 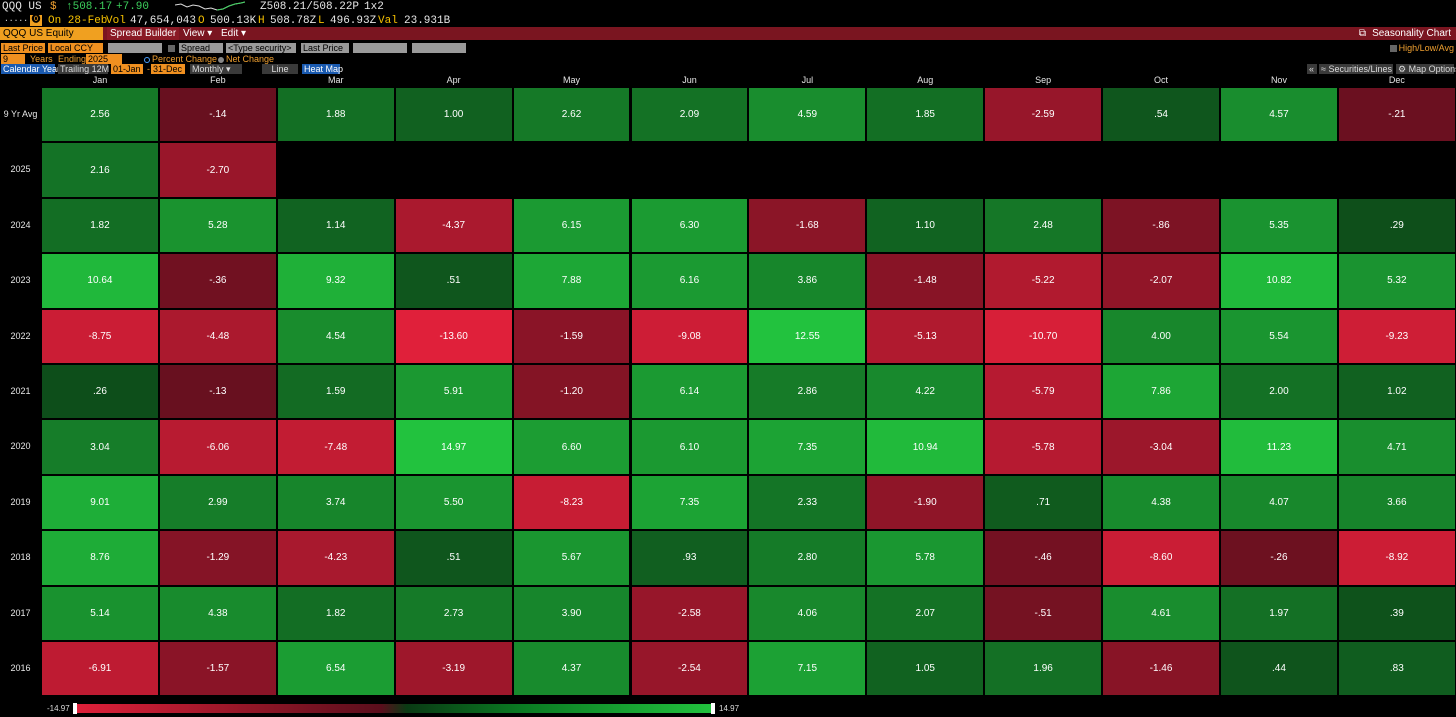 I want to click on legend-left-handle, so click(x=75, y=708).